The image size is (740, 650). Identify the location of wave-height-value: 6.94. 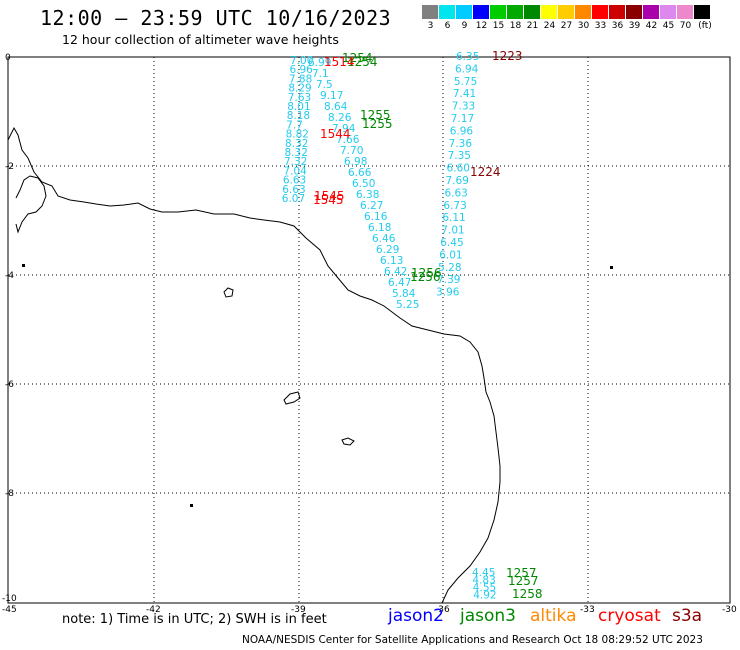
(467, 69).